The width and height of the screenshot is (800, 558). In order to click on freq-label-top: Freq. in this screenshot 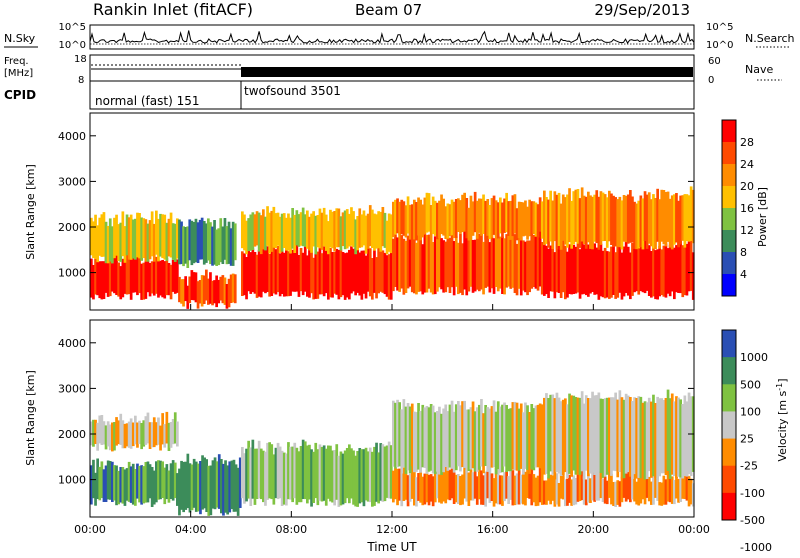, I will do `click(16, 61)`.